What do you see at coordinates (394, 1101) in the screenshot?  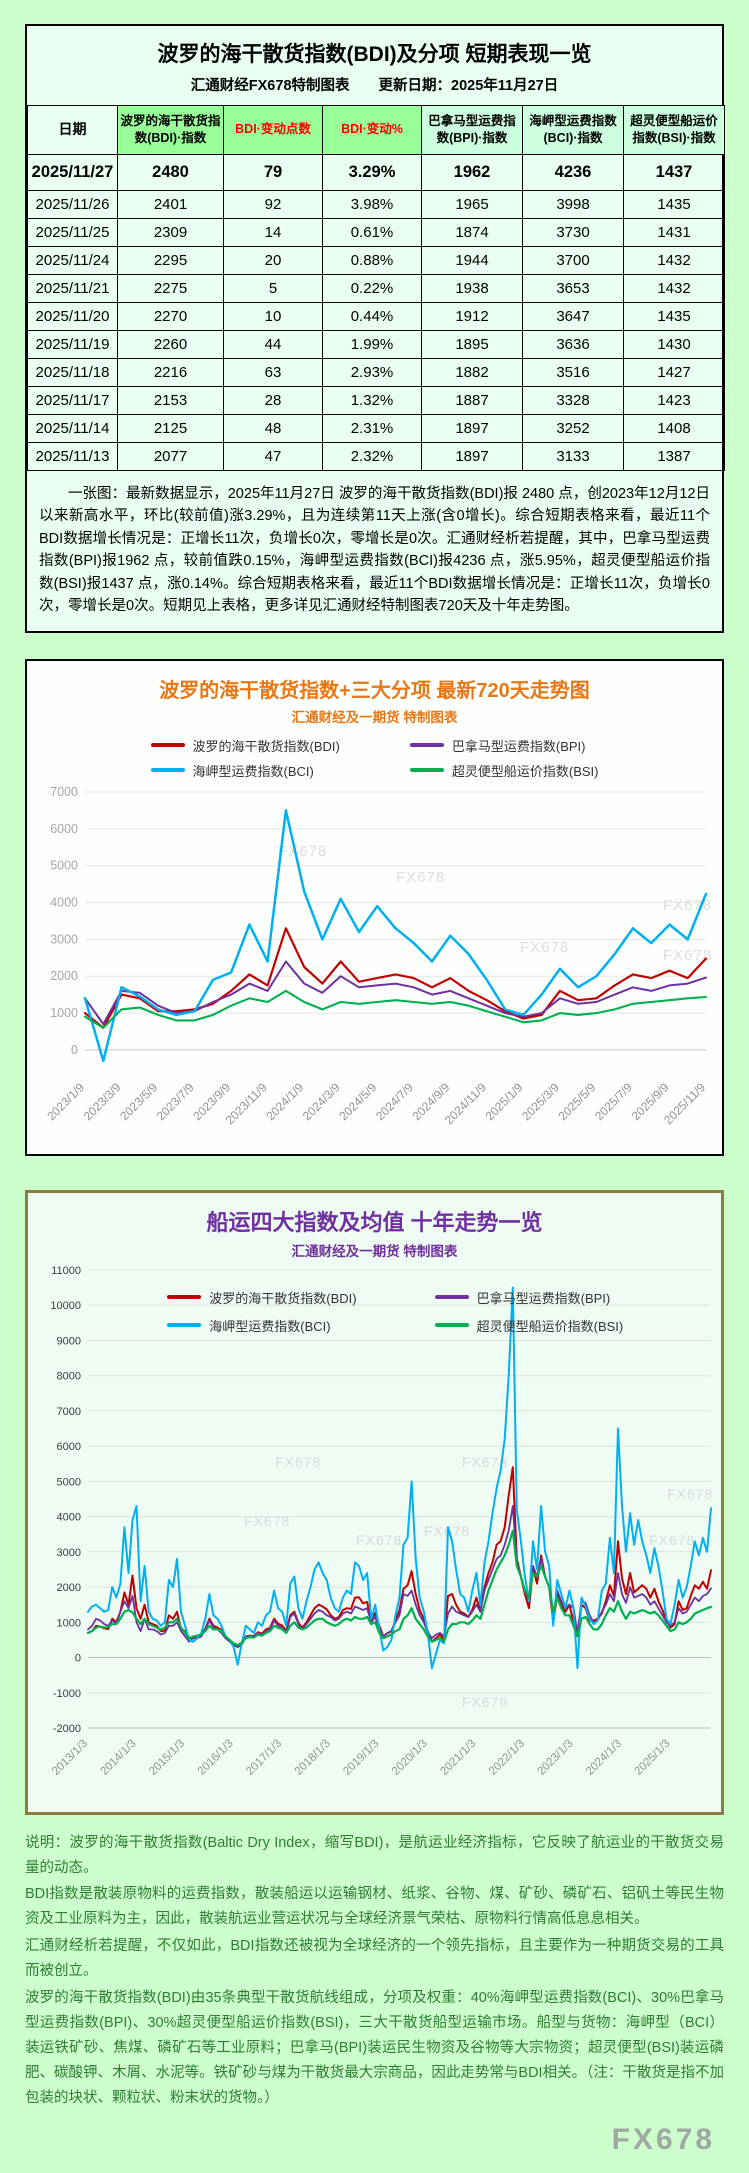 I see `x-axis-label: 2024/7/9` at bounding box center [394, 1101].